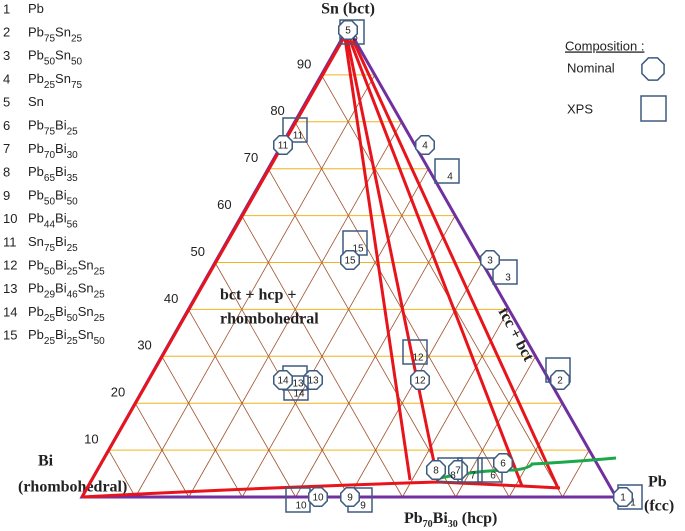  Describe the element at coordinates (73, 155) in the screenshot. I see `subscript: 30` at that location.